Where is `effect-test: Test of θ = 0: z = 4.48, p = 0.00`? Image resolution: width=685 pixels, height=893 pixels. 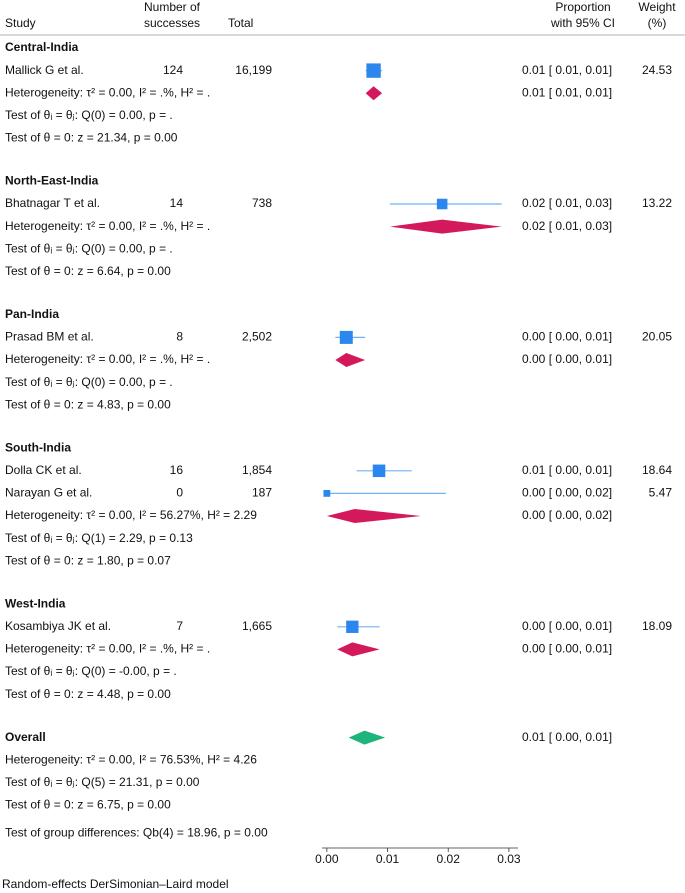
effect-test: Test of θ = 0: z = 4.48, p = 0.00 is located at coordinates (88, 694).